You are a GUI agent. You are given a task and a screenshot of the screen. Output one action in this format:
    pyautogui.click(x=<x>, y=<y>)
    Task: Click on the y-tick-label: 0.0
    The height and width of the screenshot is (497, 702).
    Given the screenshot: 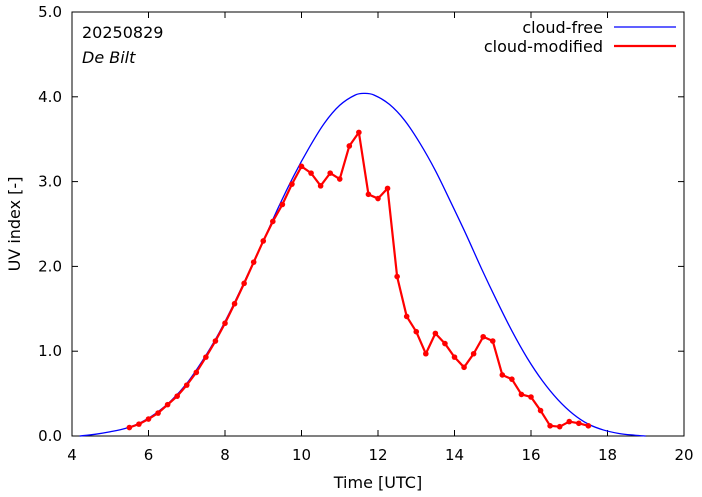 What is the action you would take?
    pyautogui.click(x=50, y=436)
    